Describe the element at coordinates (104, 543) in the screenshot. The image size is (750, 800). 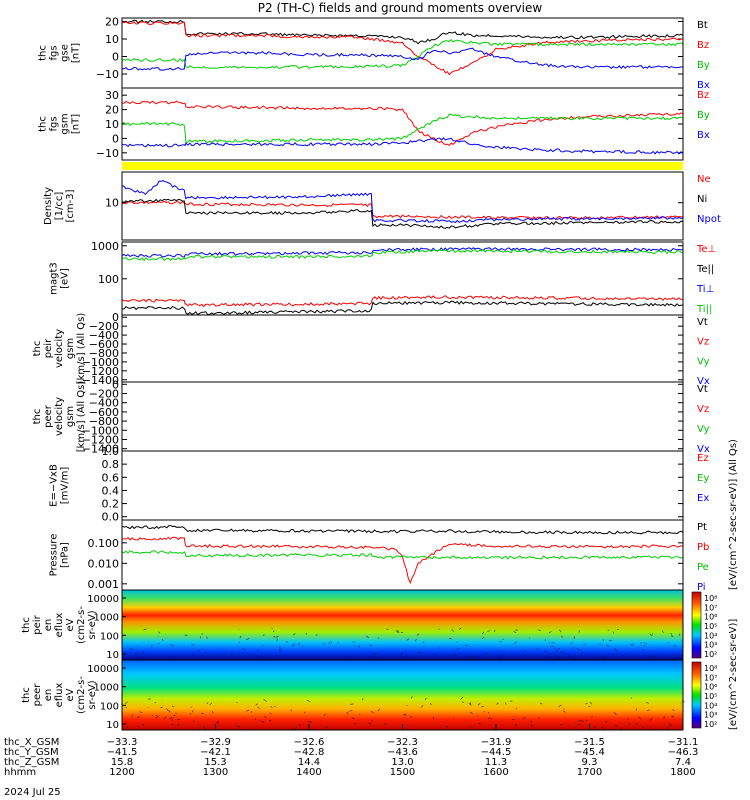
I see `pressure-ytick-label: 0.100` at that location.